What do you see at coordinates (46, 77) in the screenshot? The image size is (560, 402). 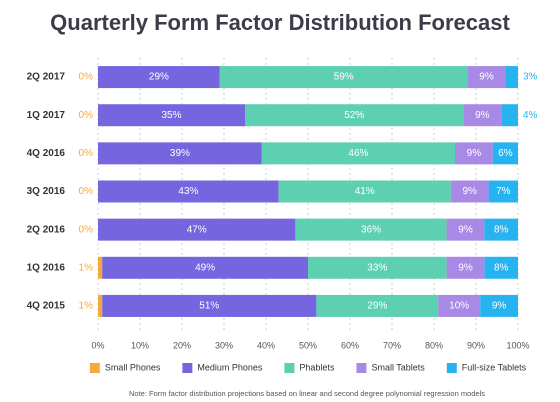 I see `y-tick-label: 2Q 2017` at bounding box center [46, 77].